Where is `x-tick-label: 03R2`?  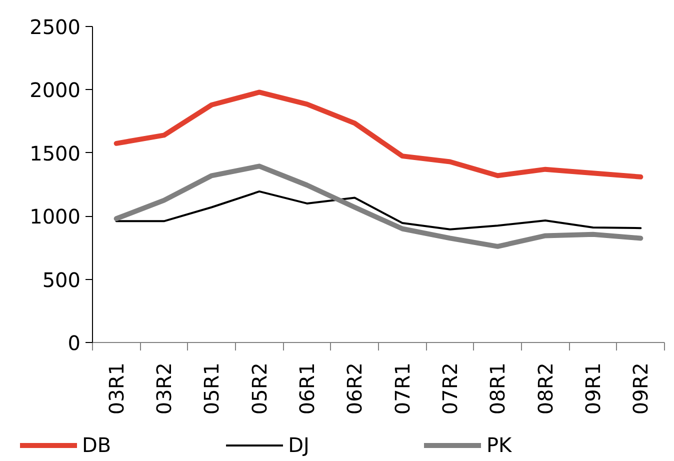
x-tick-label: 03R2 is located at coordinates (164, 388).